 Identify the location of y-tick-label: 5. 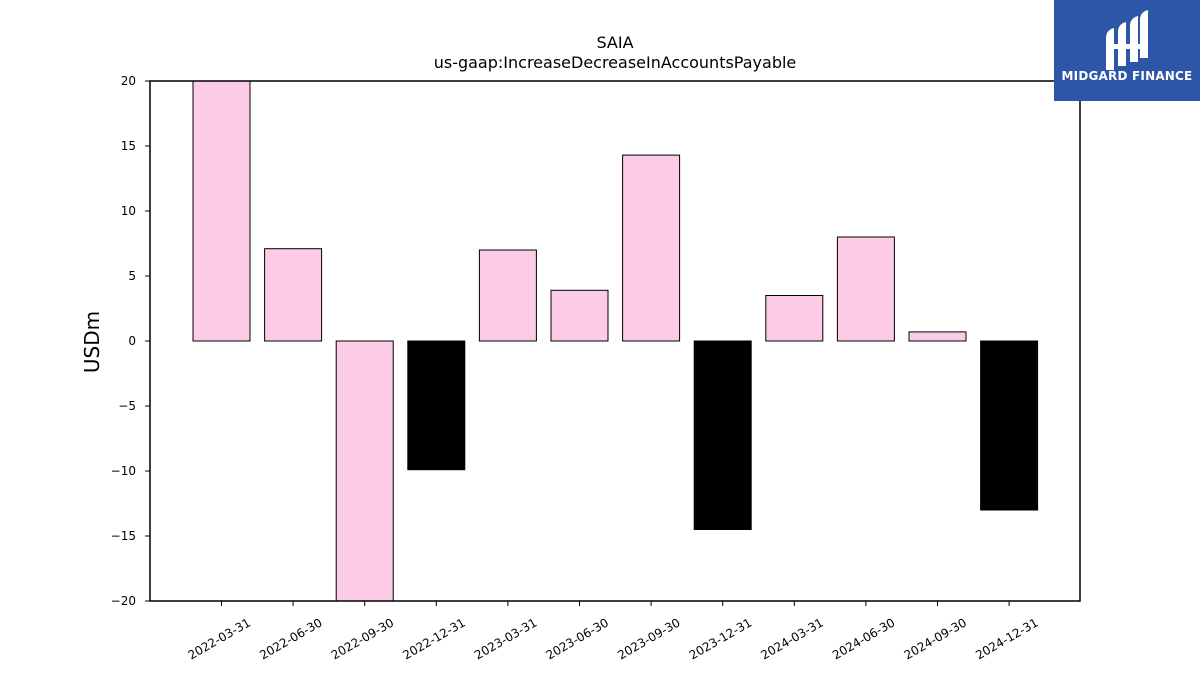
(132, 276).